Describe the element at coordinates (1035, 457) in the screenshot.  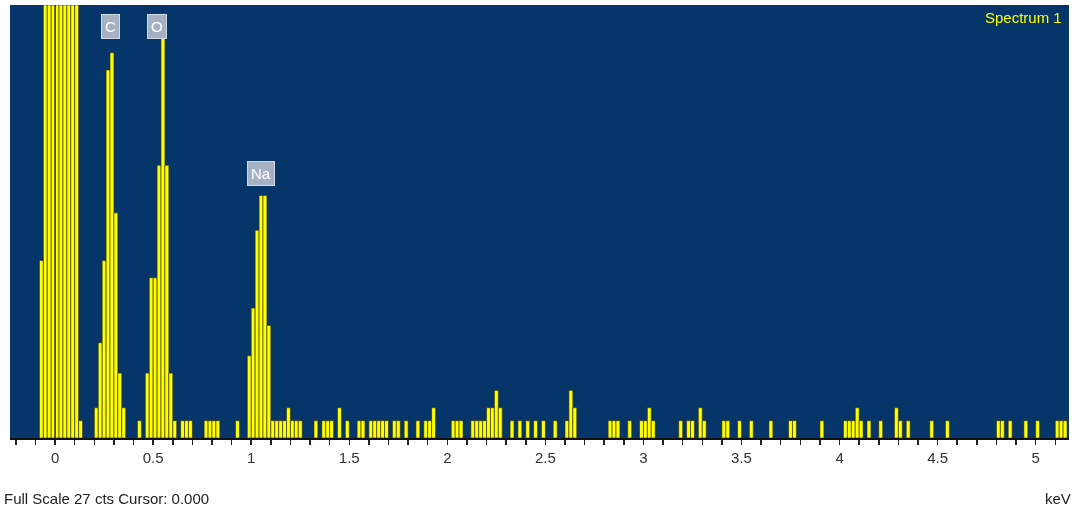
I see `x-tick-label: 5` at that location.